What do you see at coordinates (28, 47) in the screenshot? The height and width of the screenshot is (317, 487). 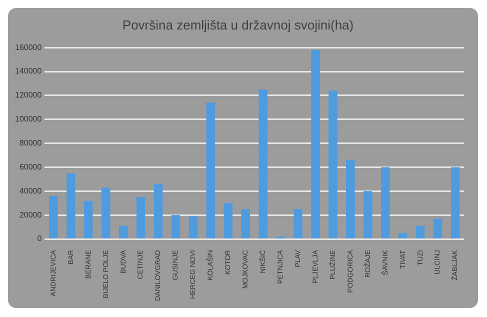 I see `y-tick-label: 160000` at bounding box center [28, 47].